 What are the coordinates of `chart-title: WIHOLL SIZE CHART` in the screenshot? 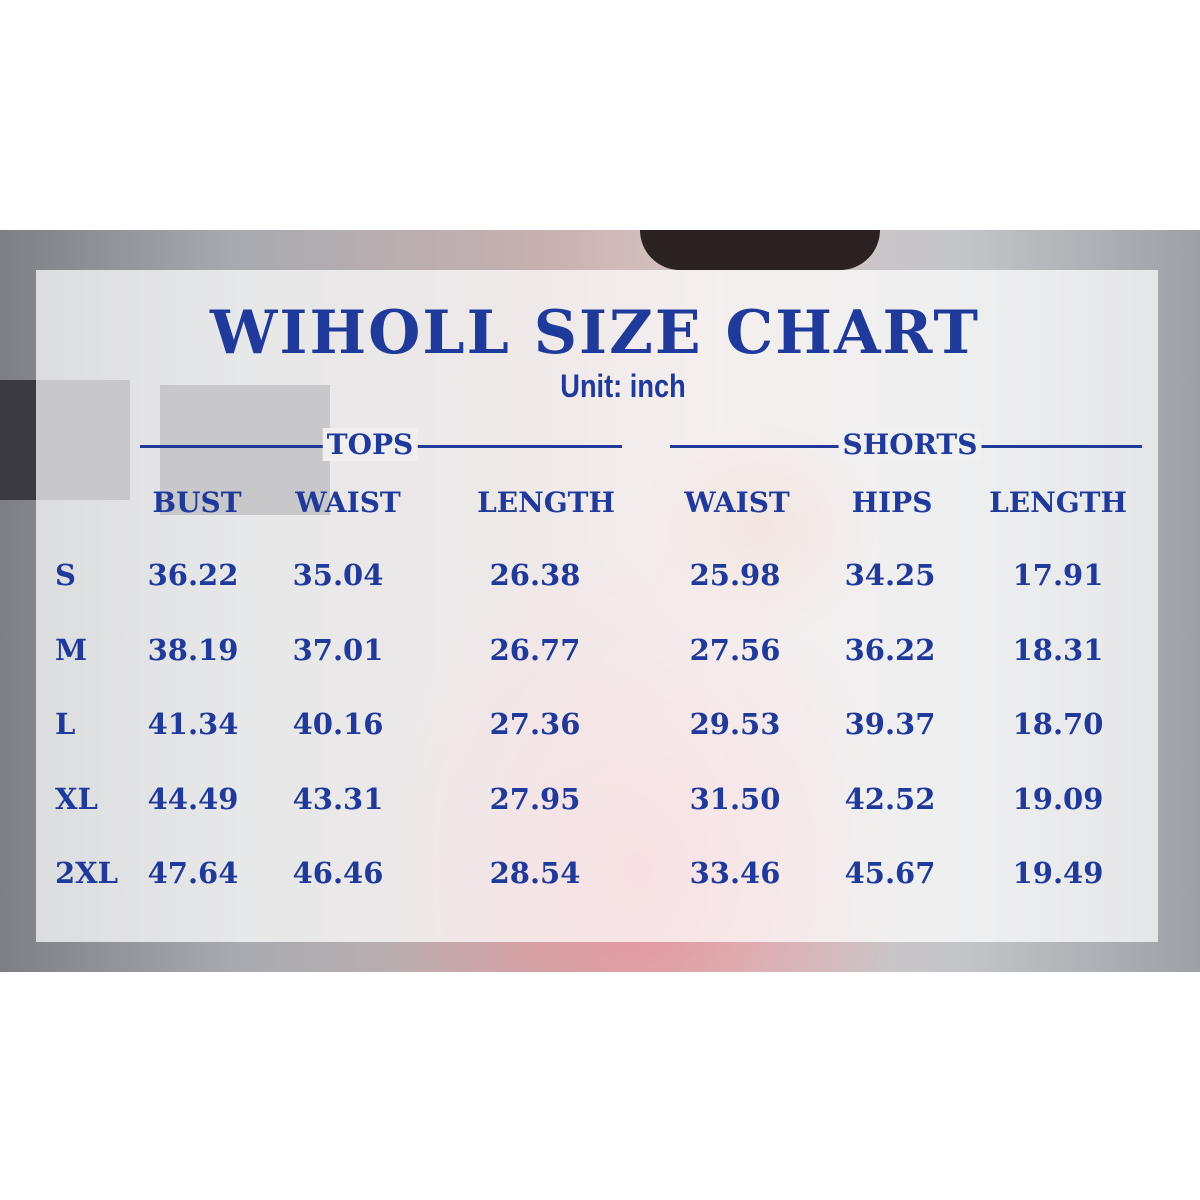 It's located at (595, 333).